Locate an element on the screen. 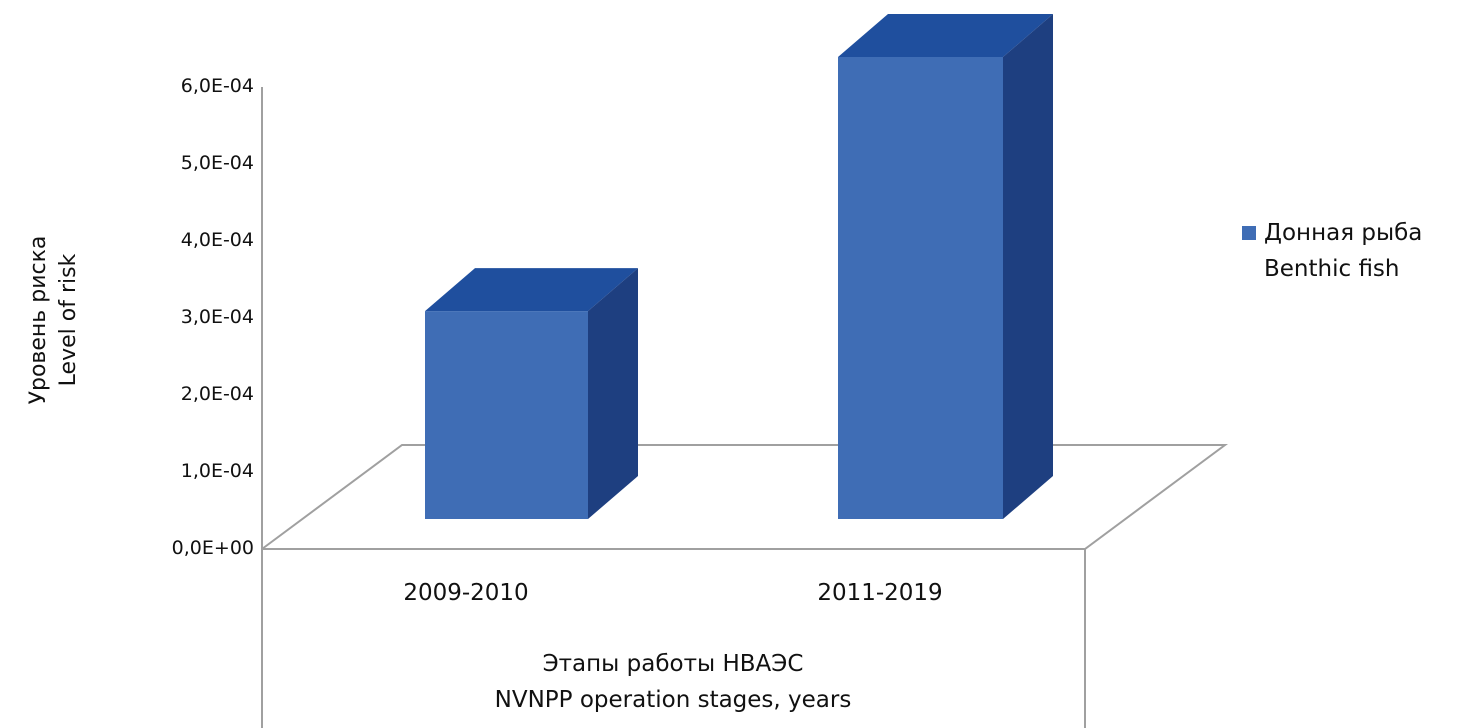 The image size is (1472, 728). x-axis-label-line: Этапы работы НВАЭС is located at coordinates (673, 664).